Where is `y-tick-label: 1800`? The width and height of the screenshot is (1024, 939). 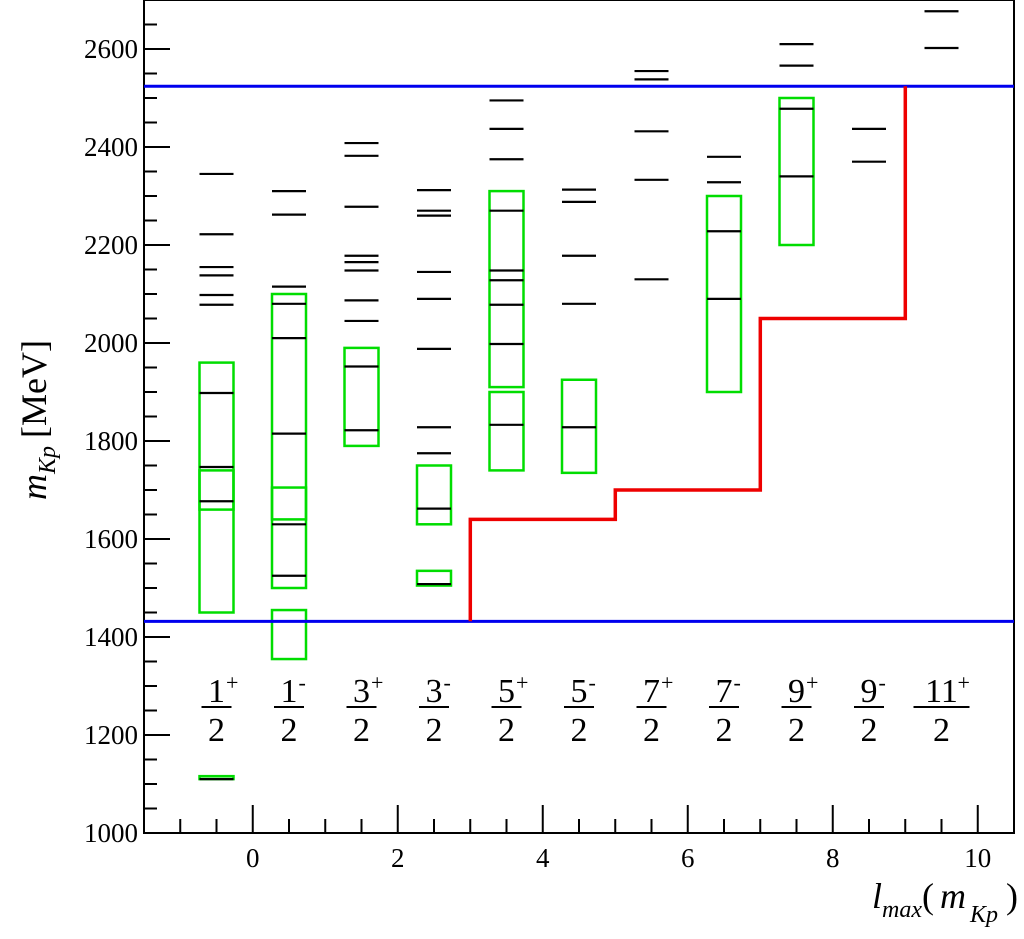 y-tick-label: 1800 is located at coordinates (111, 441).